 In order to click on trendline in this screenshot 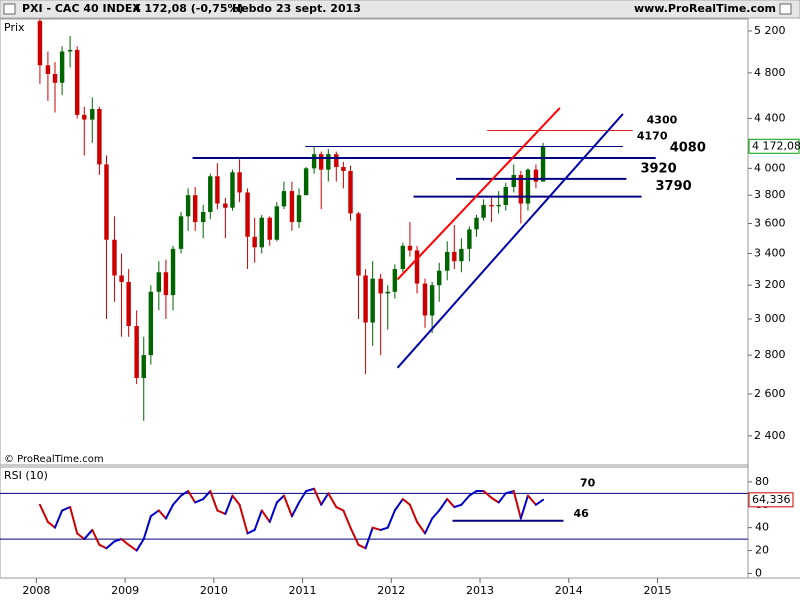, I will do `click(478, 194)`.